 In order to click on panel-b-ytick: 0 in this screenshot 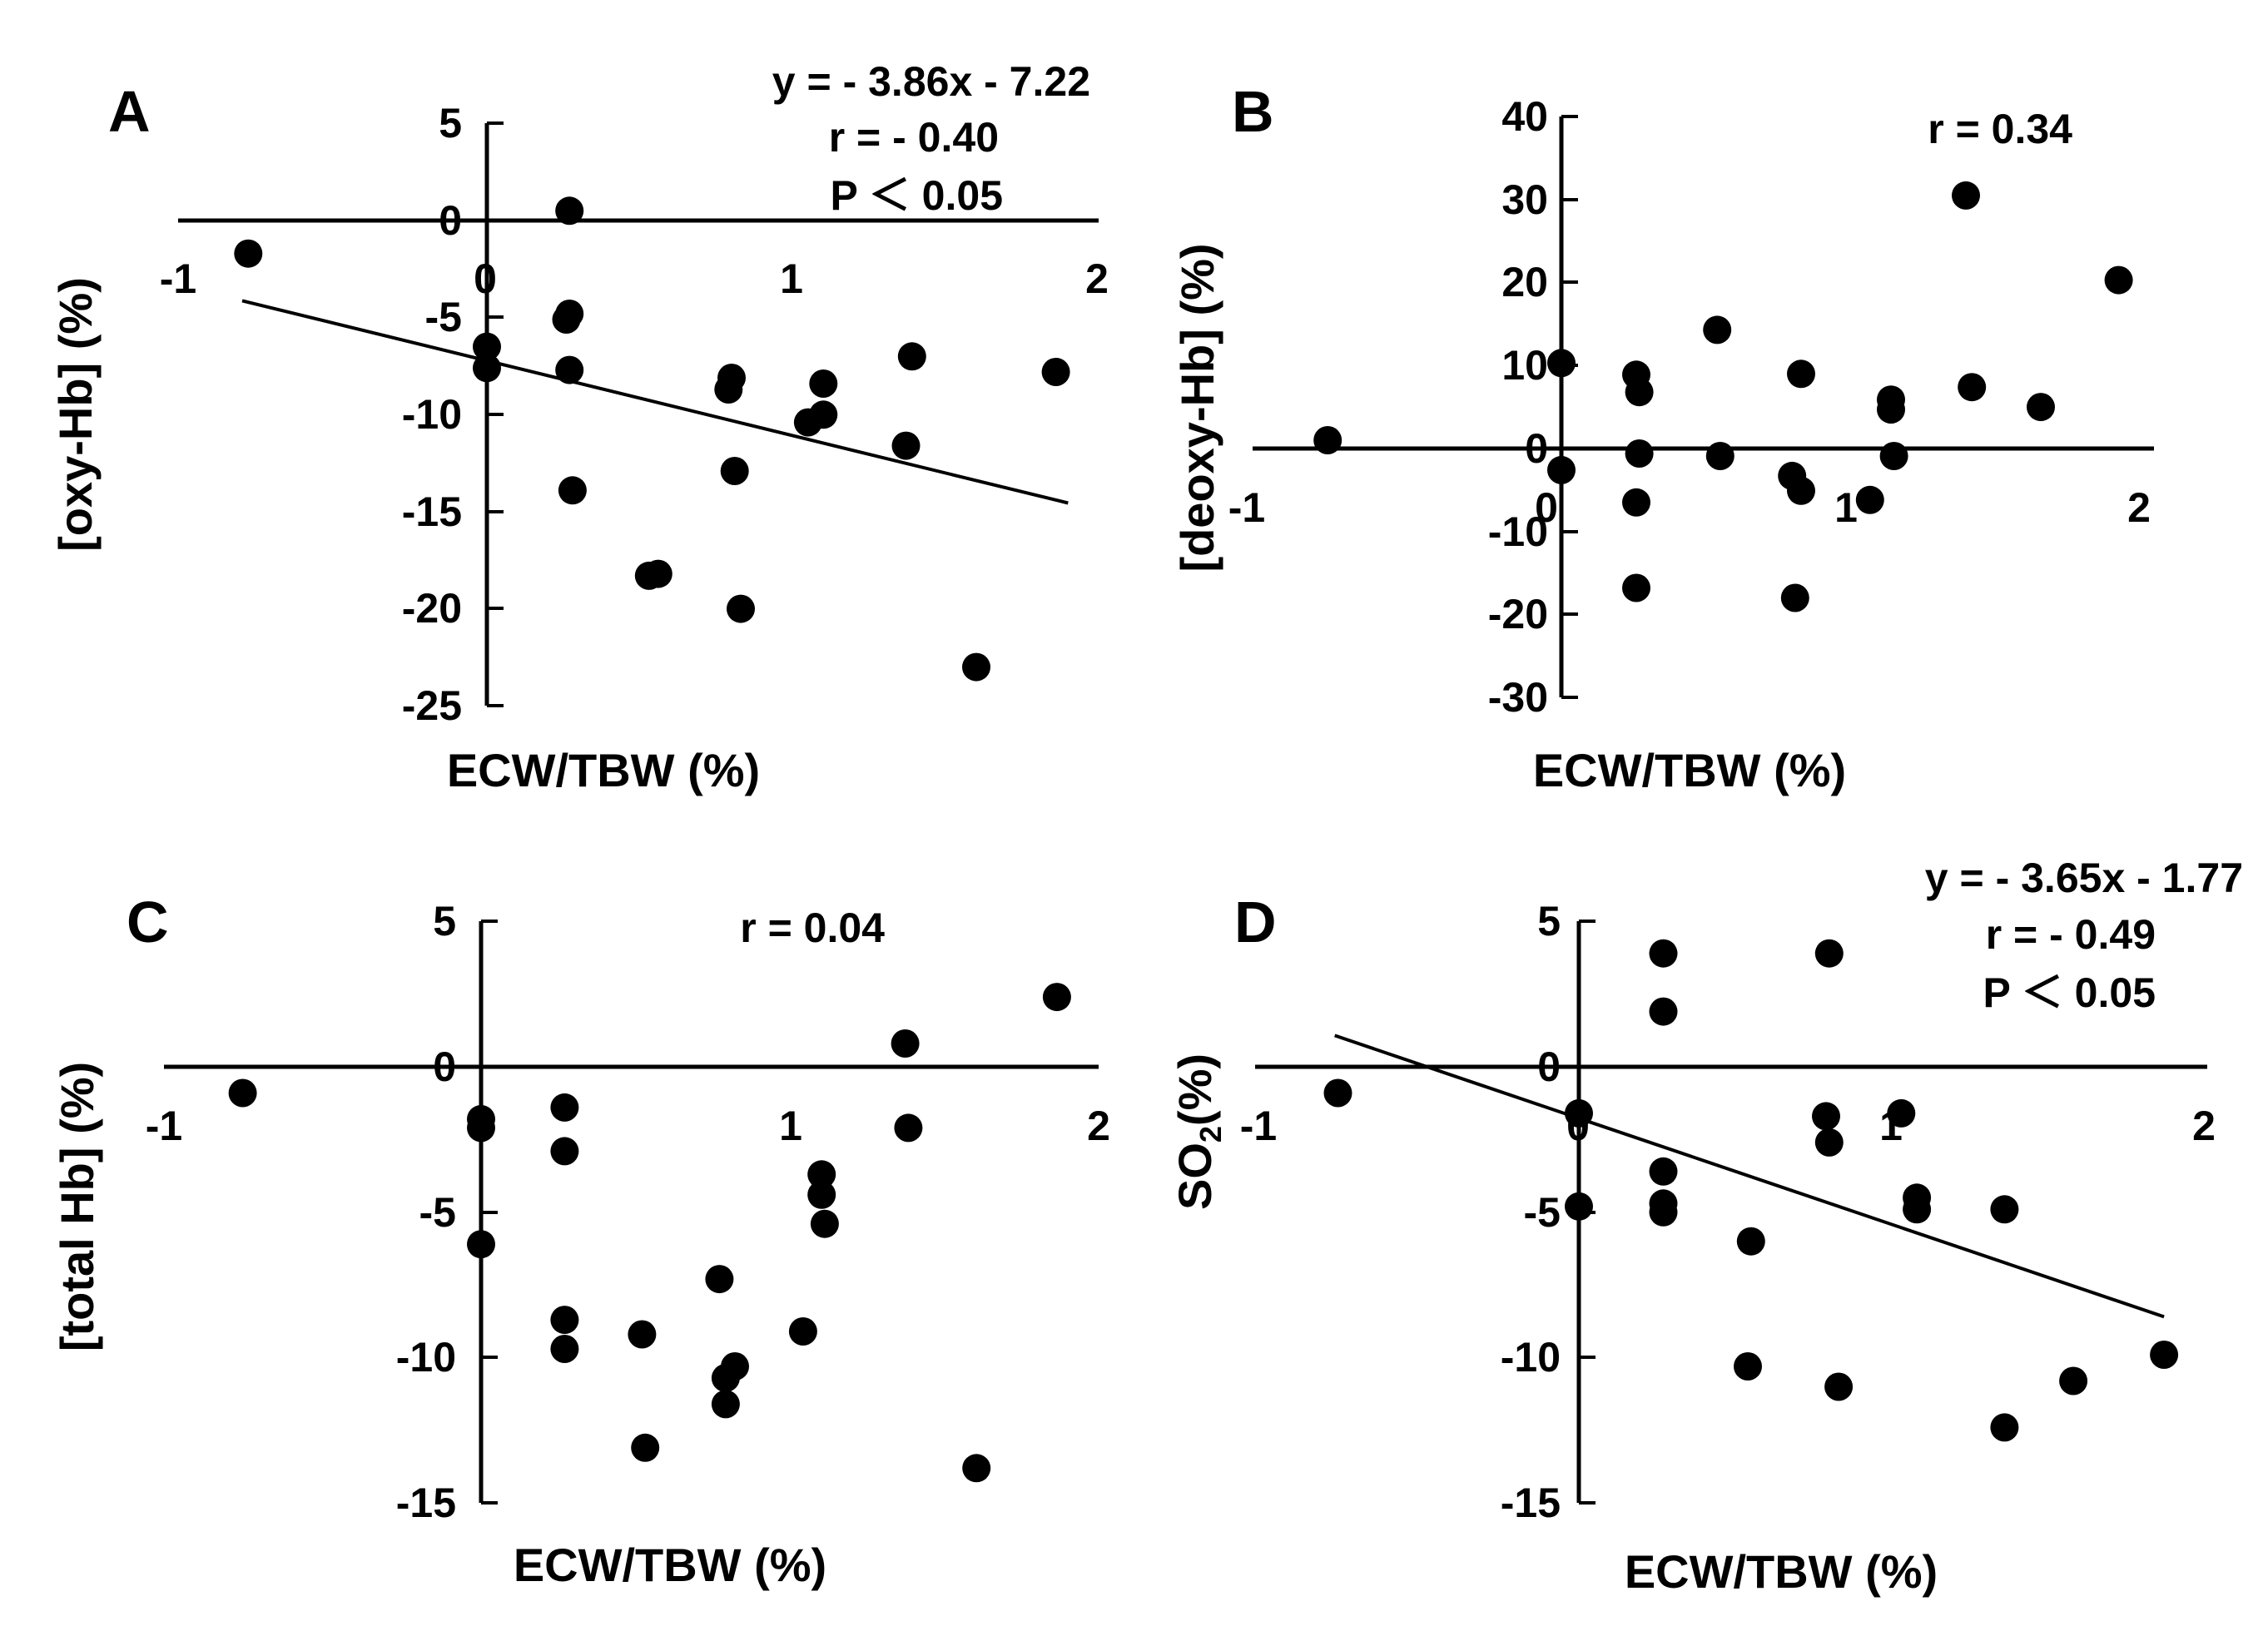, I will do `click(1536, 448)`.